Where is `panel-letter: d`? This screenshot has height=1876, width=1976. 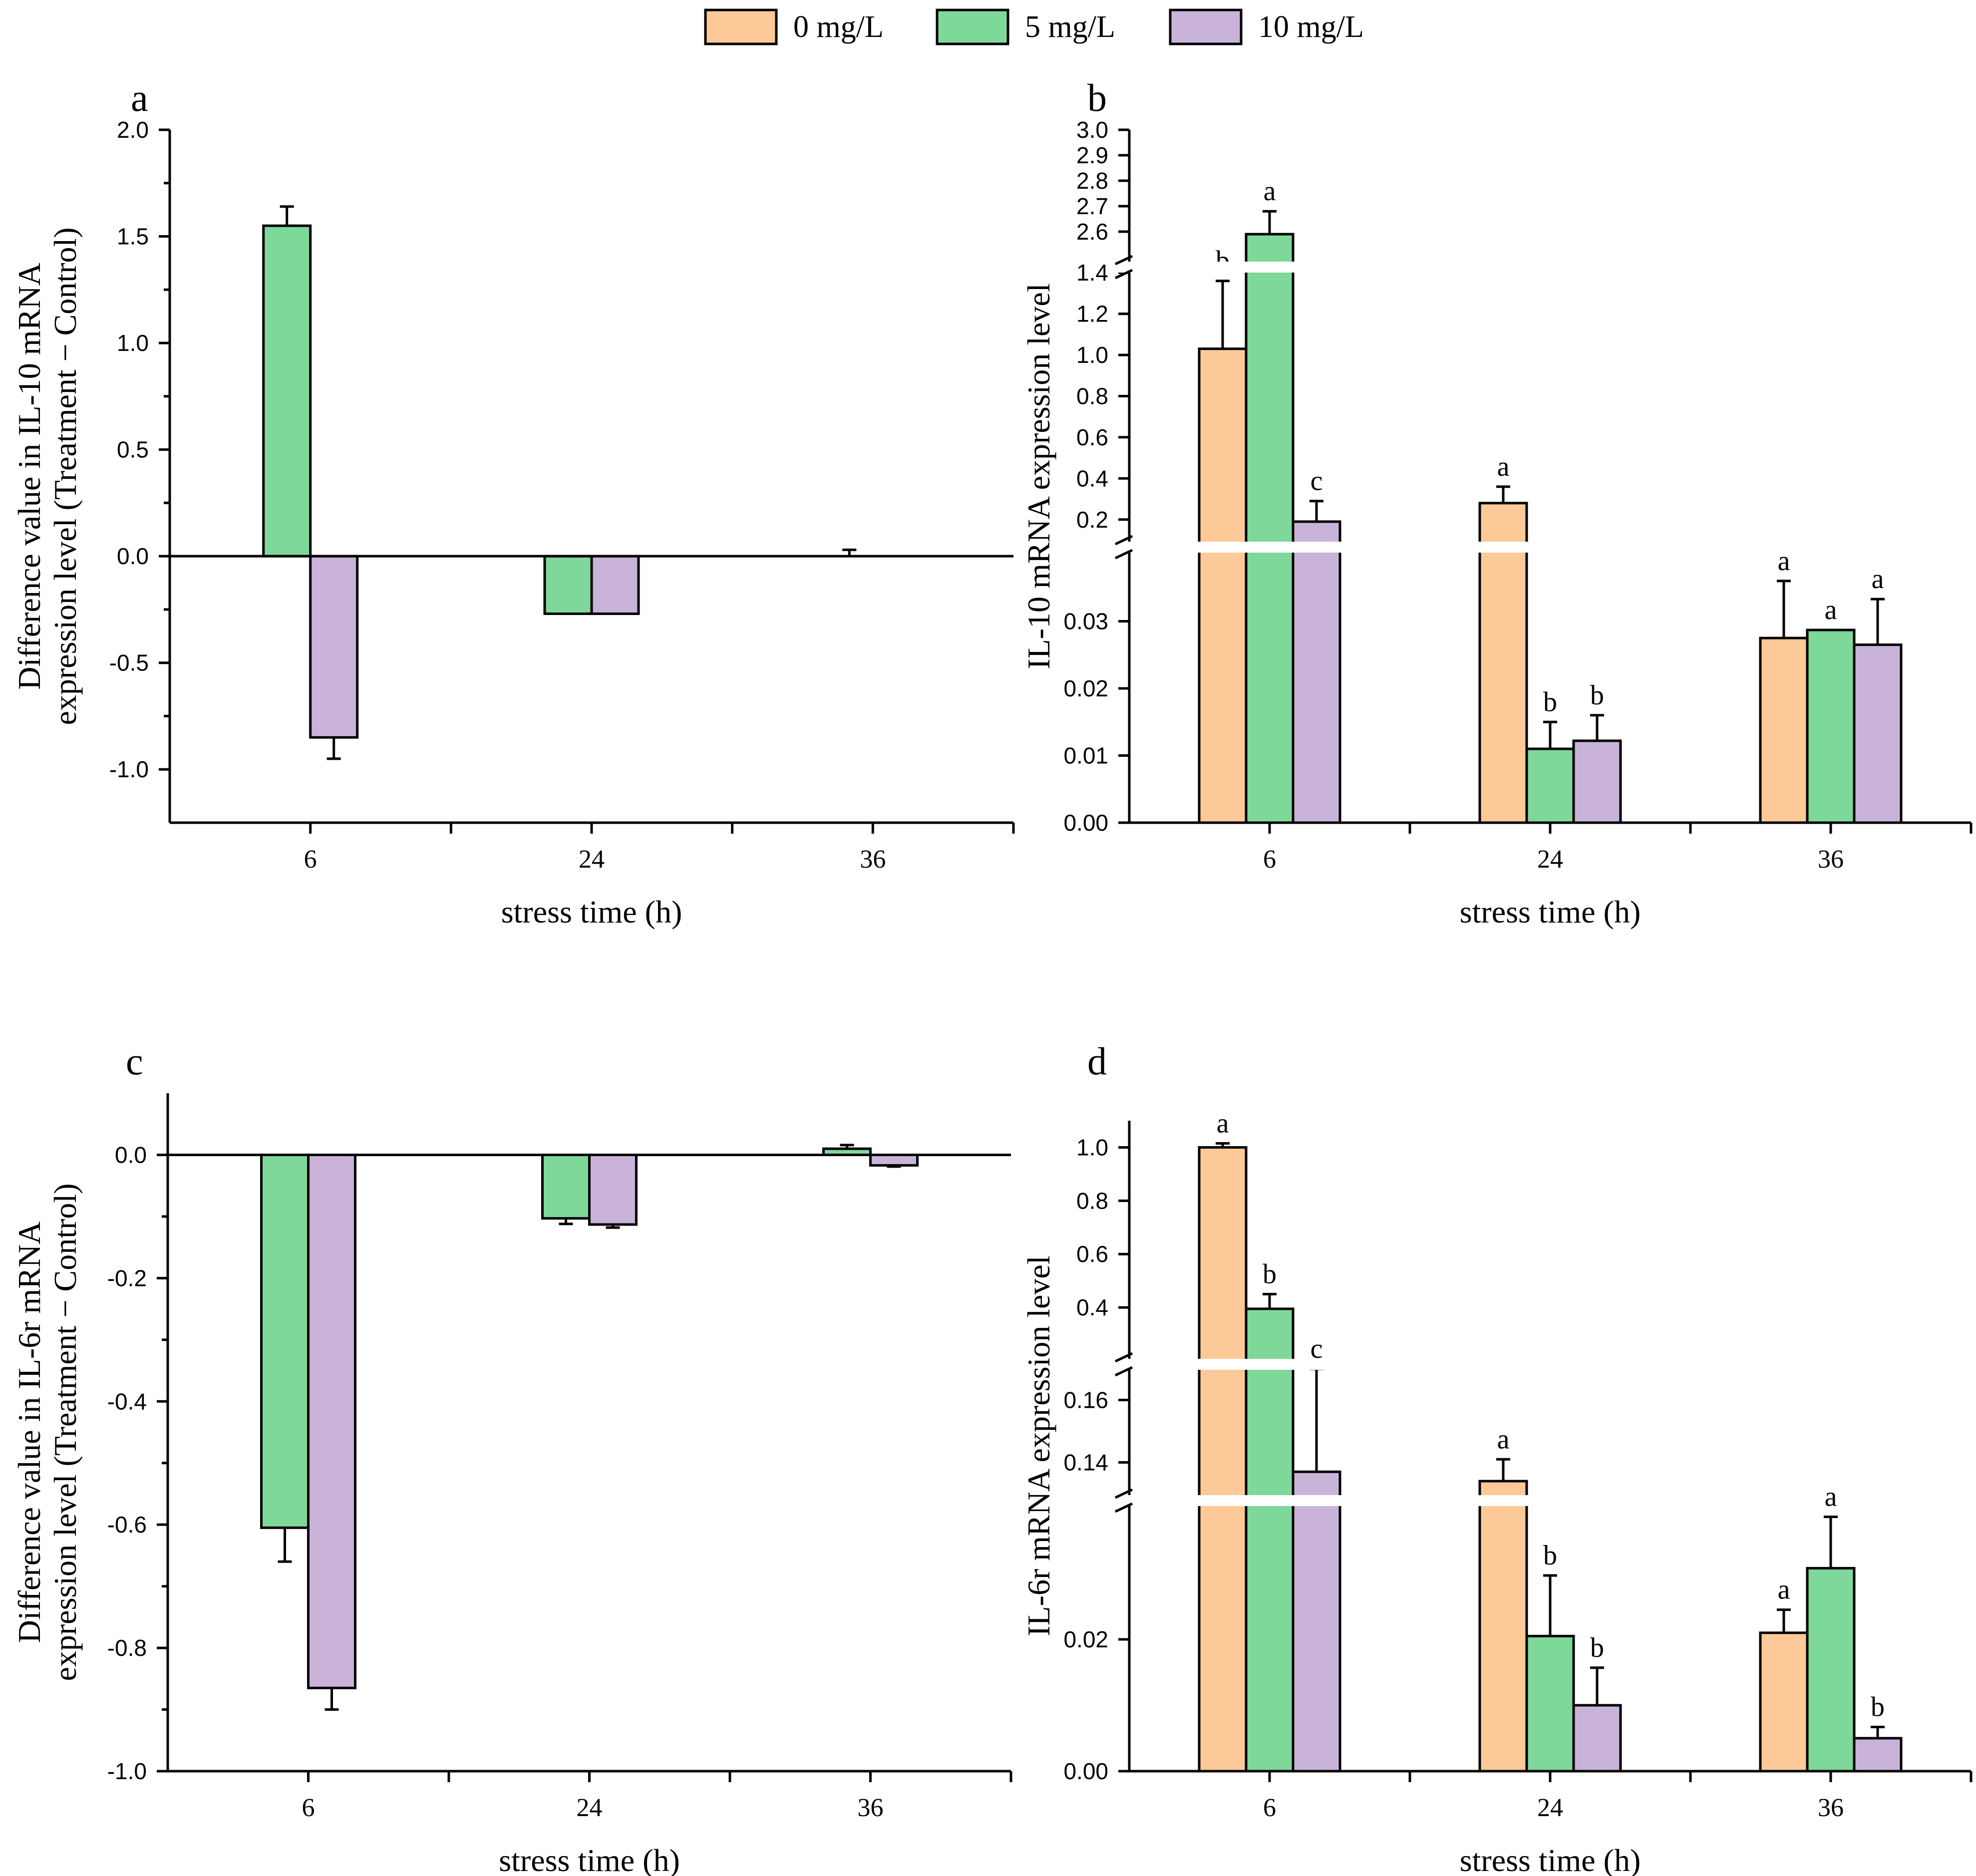
panel-letter: d is located at coordinates (1097, 1061).